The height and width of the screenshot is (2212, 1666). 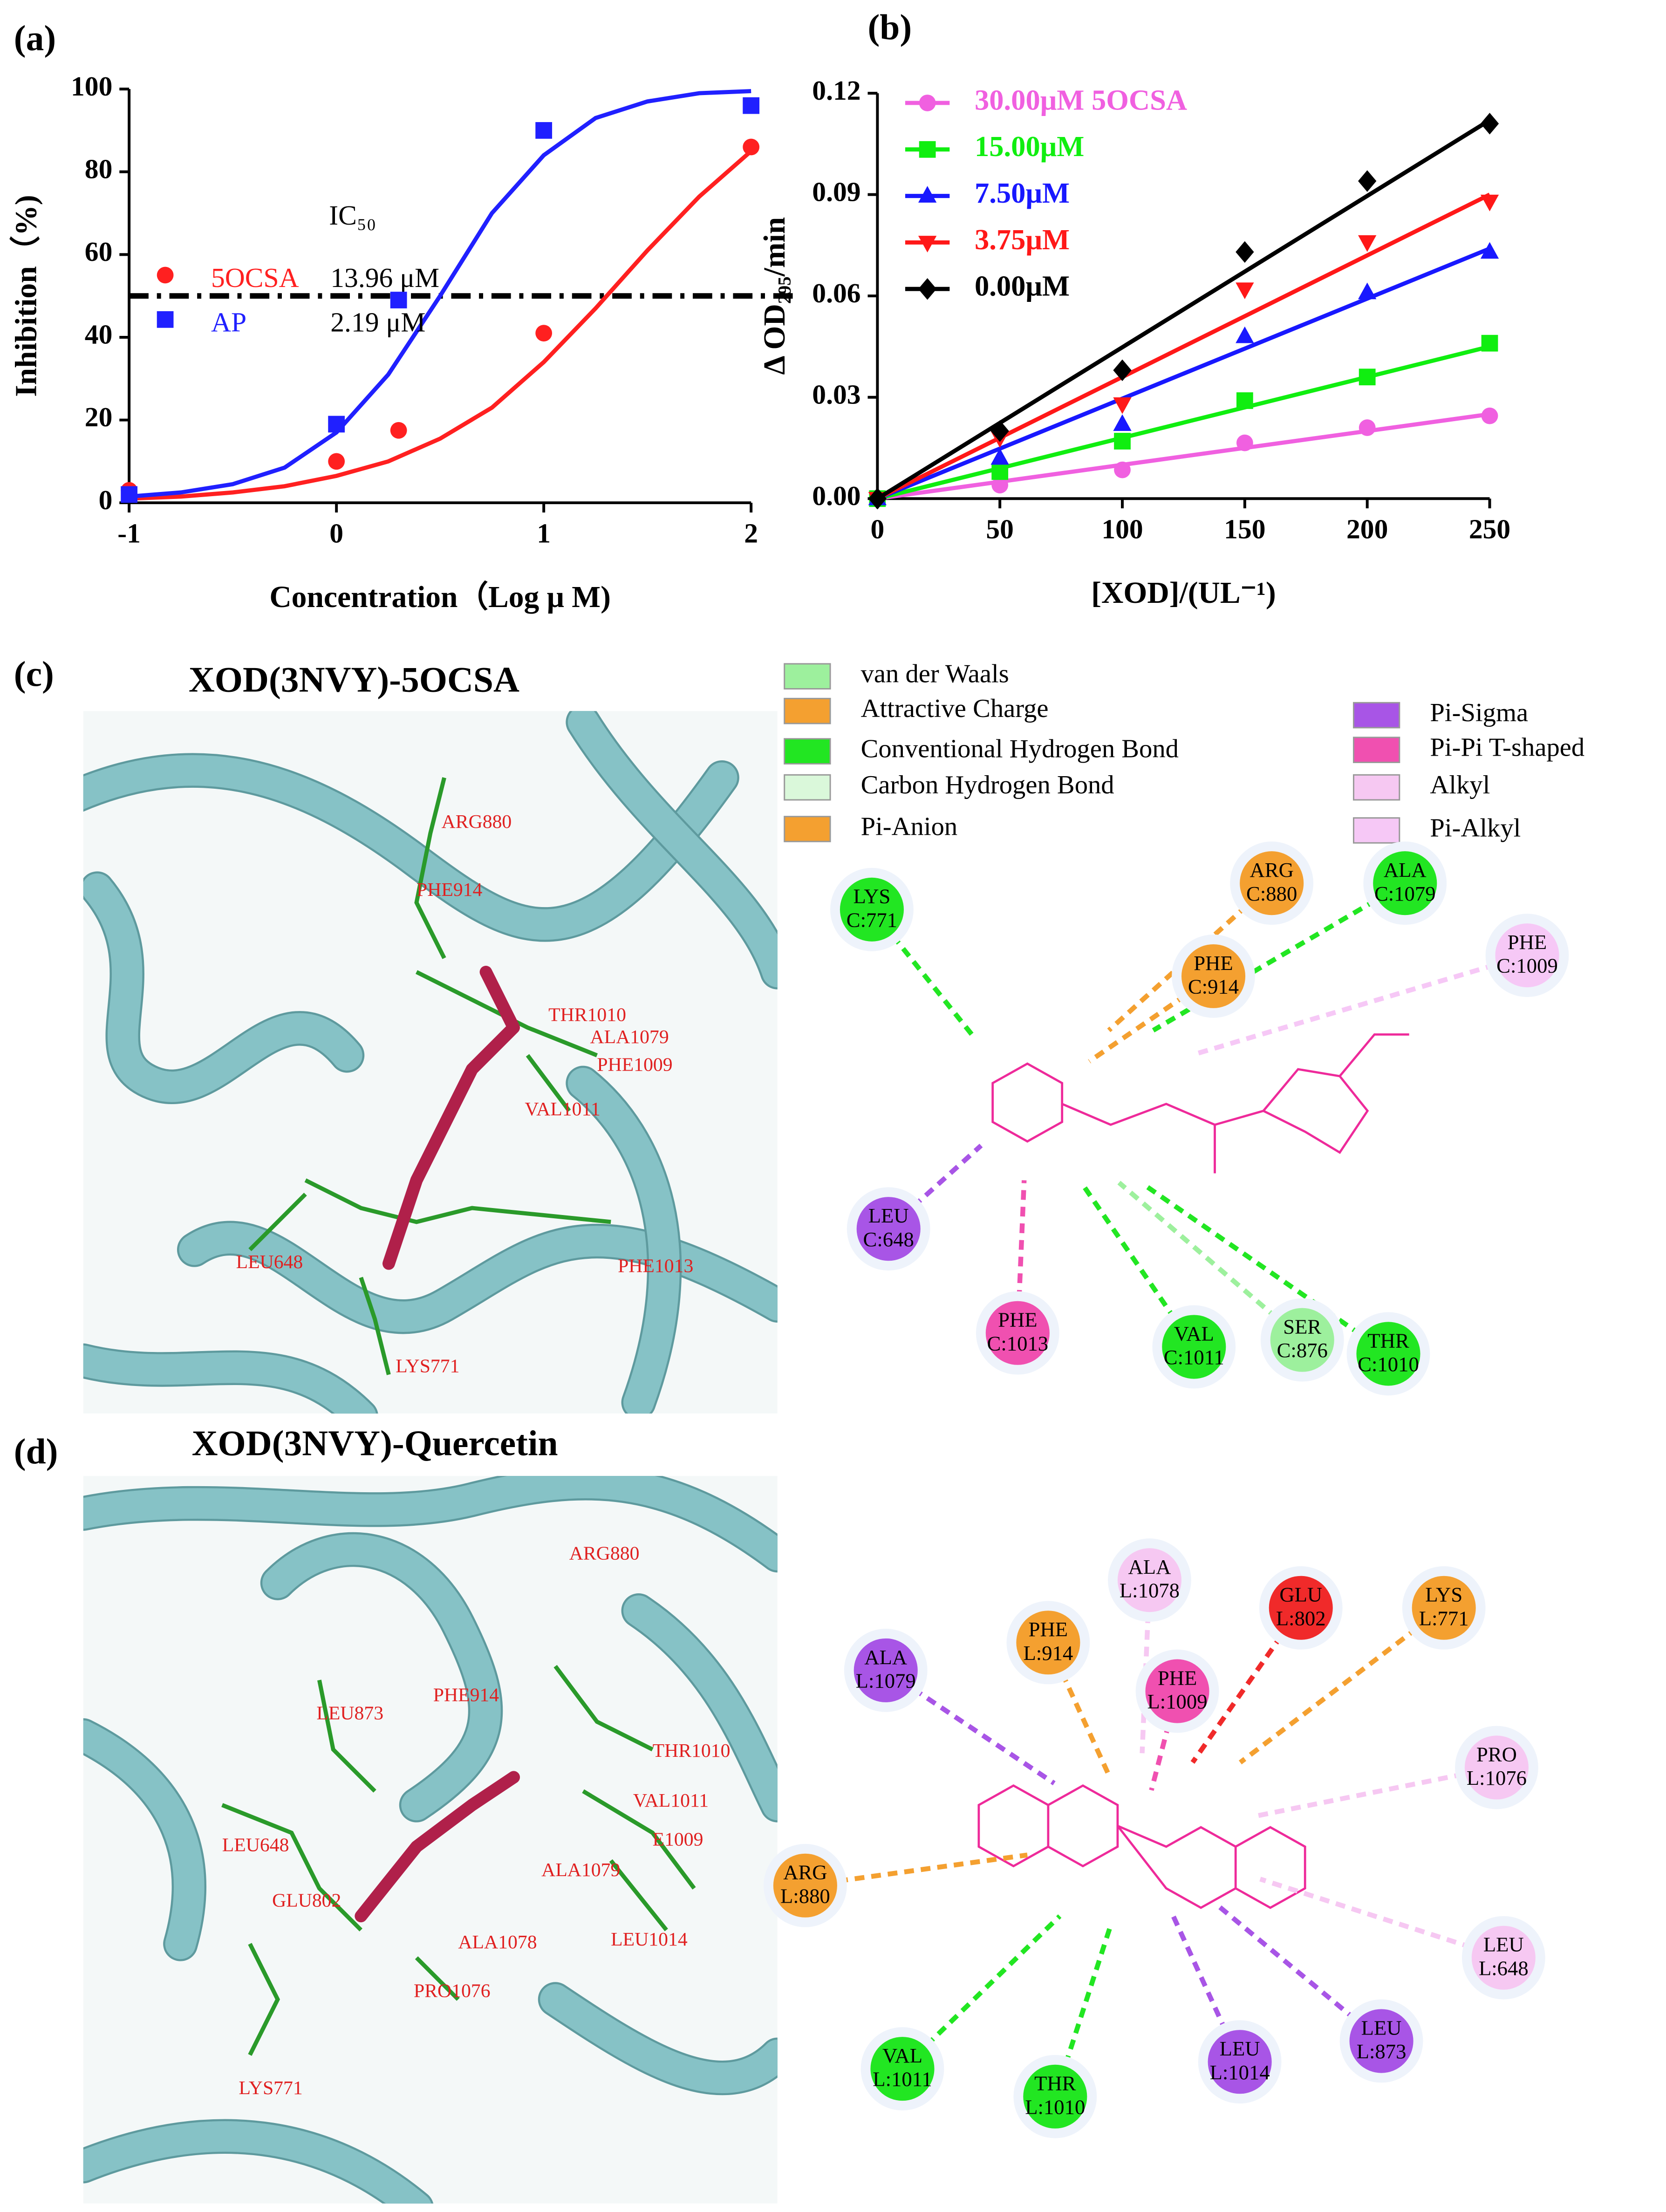 What do you see at coordinates (354, 679) in the screenshot?
I see `panel-title: XOD(3NVY)-5OCSA` at bounding box center [354, 679].